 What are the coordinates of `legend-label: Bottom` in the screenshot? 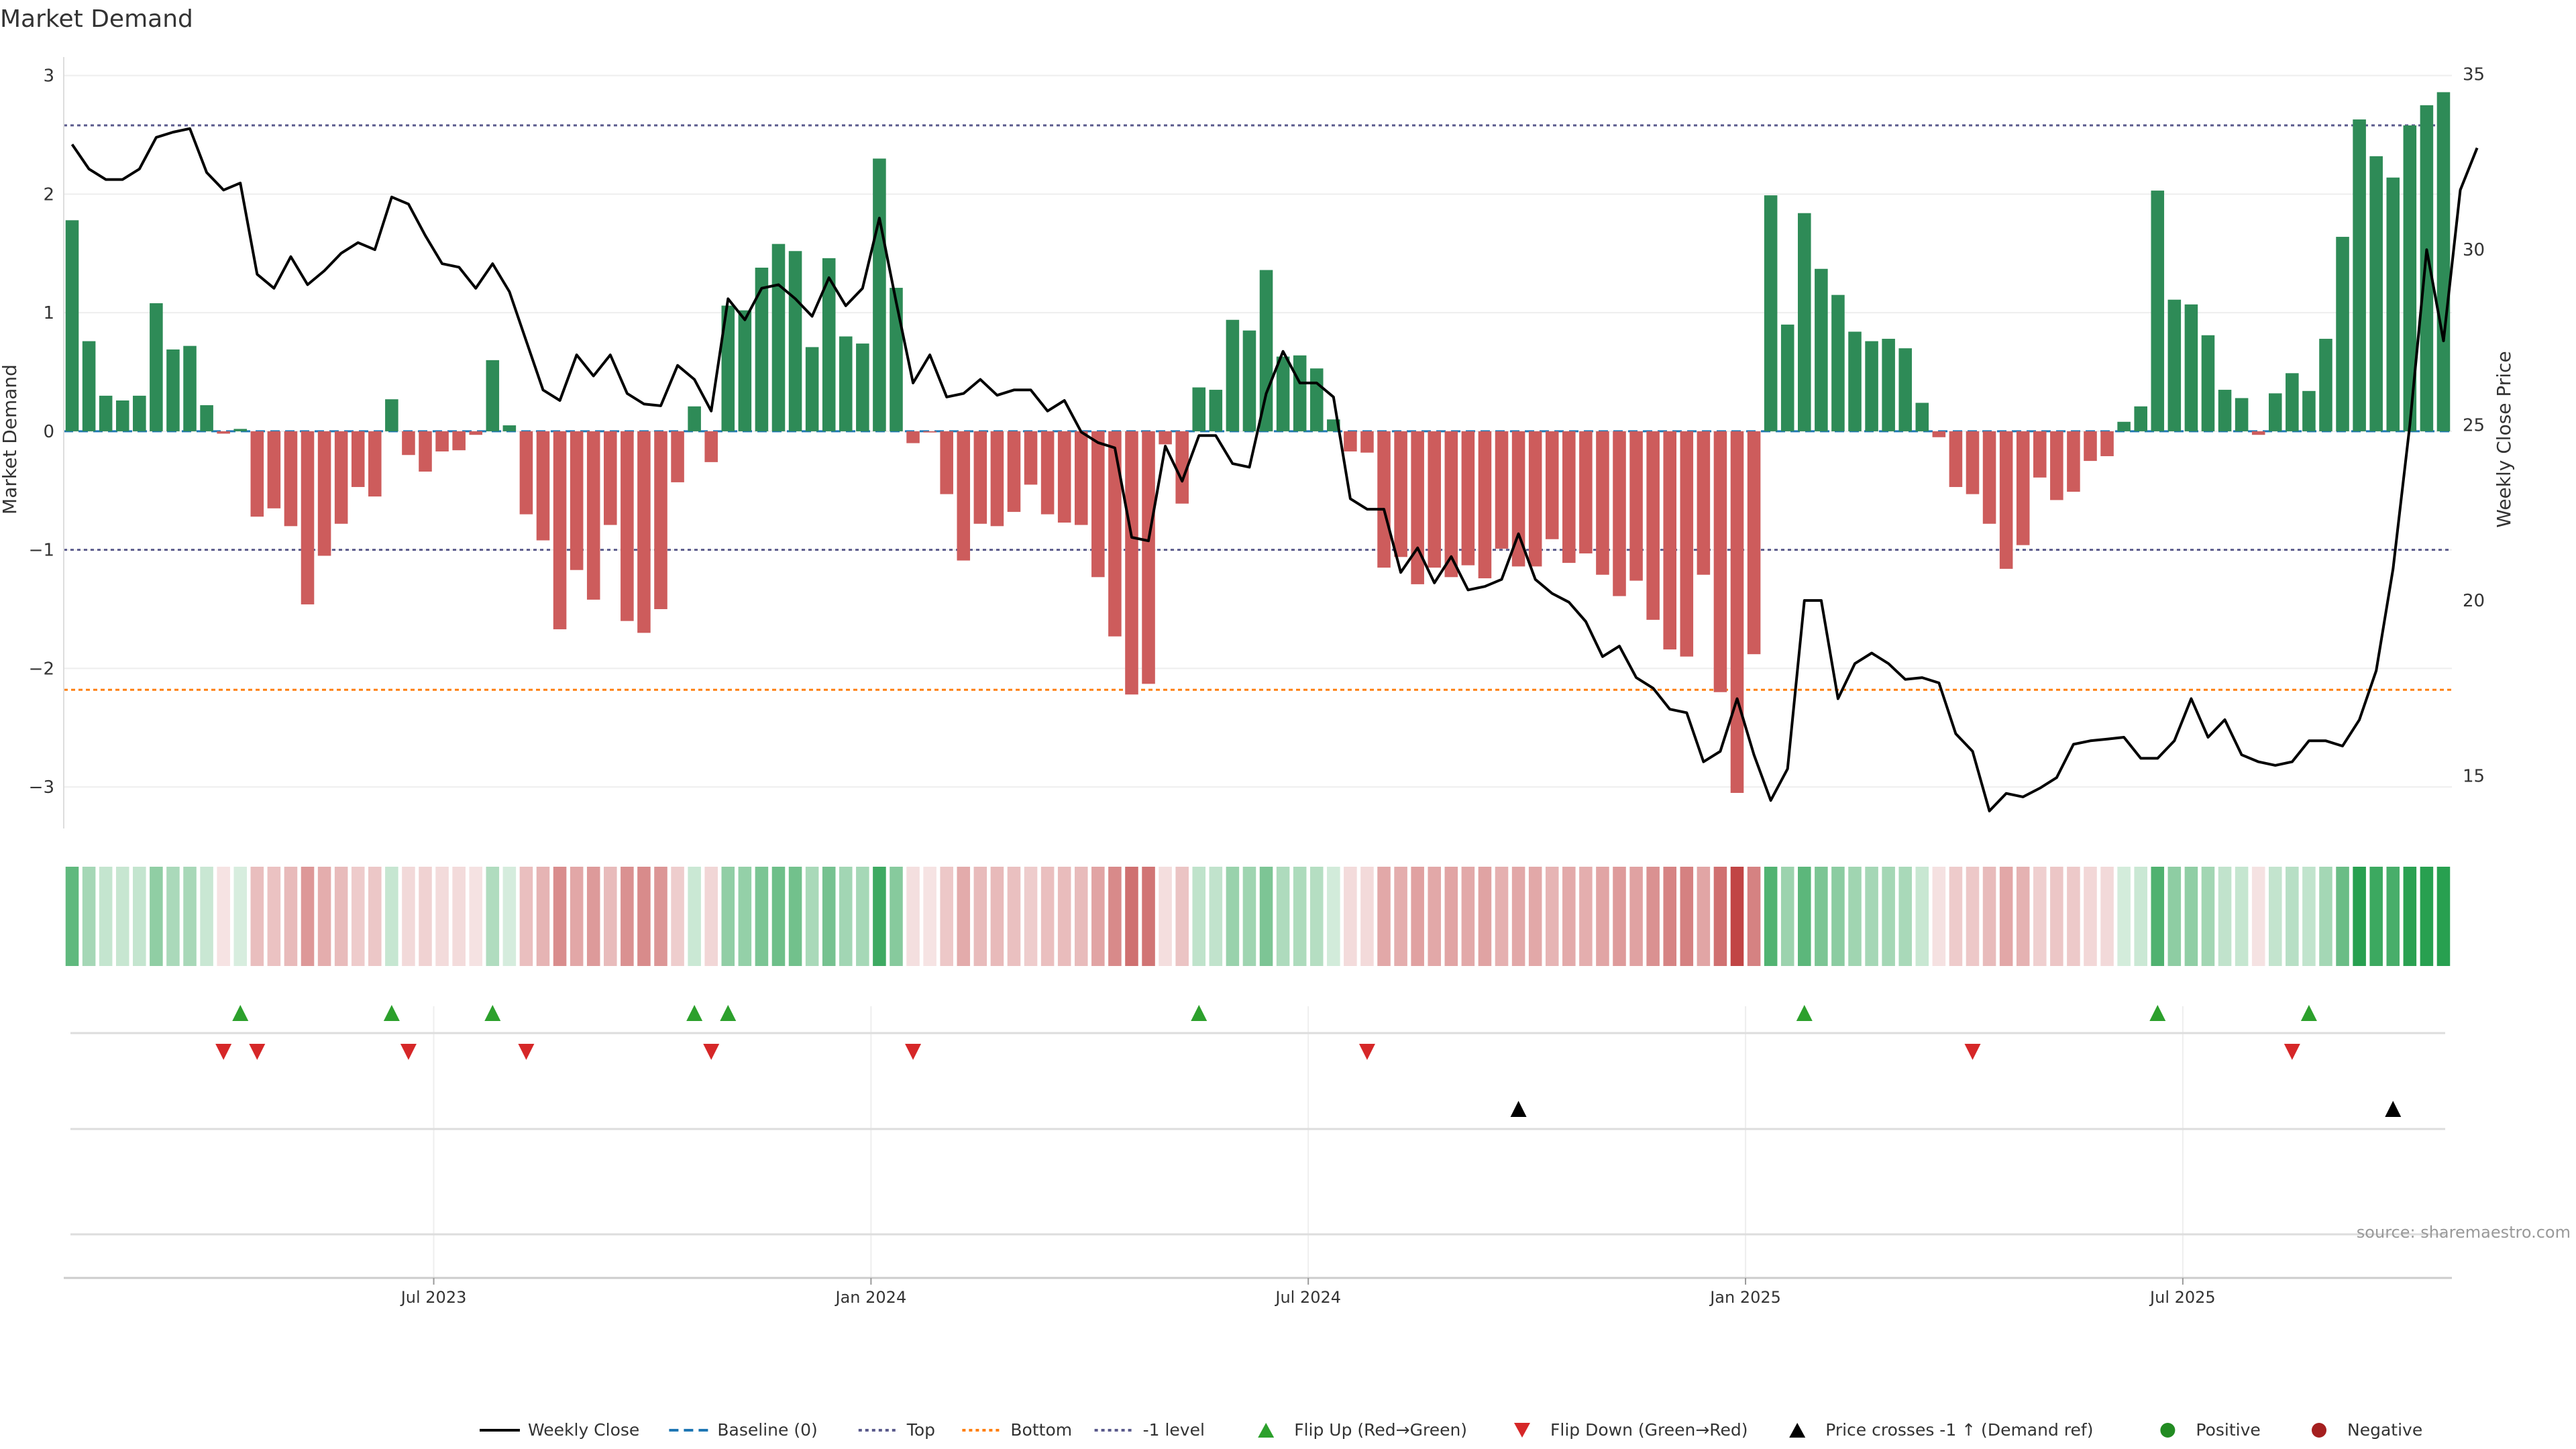 It's located at (1041, 1430).